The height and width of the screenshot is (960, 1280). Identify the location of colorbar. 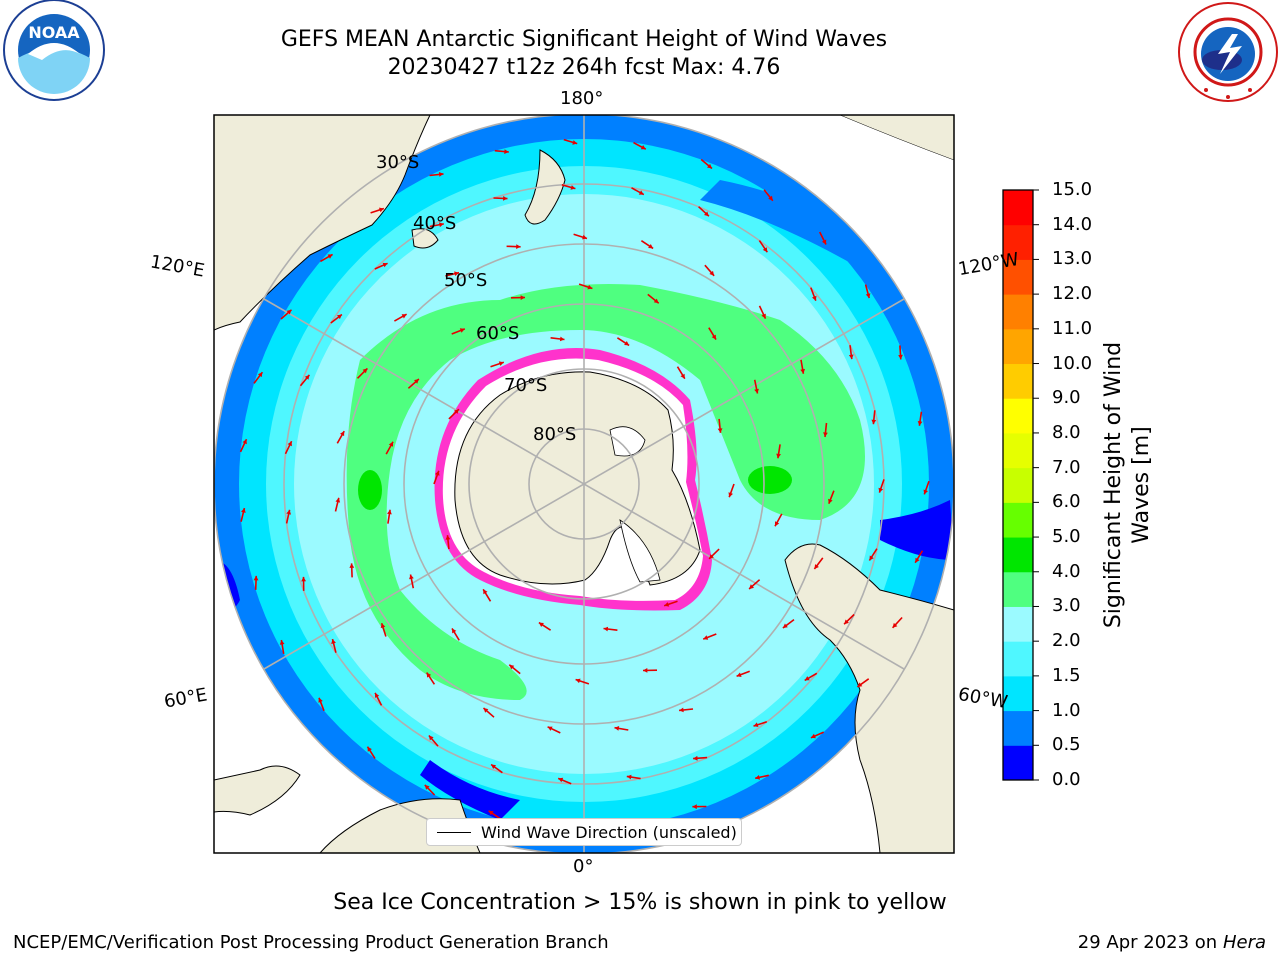
(1020, 485).